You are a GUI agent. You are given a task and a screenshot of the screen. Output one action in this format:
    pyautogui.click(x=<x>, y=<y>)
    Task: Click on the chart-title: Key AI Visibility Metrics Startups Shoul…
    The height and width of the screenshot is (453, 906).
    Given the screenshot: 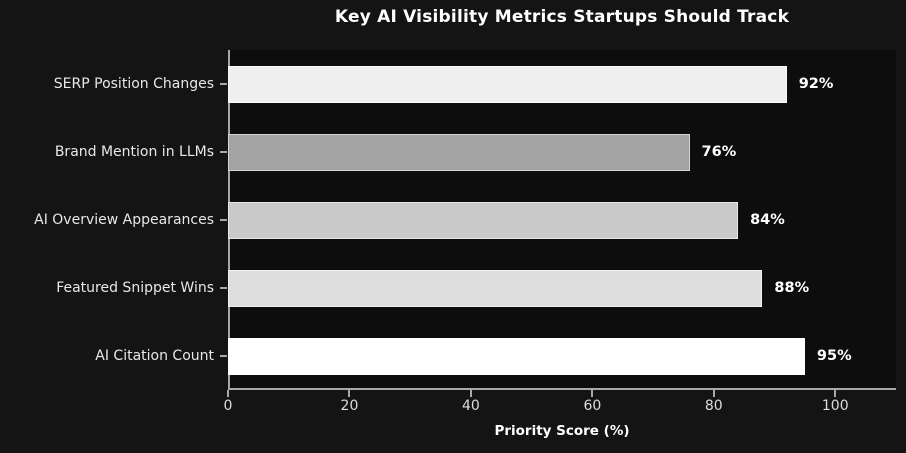 What is the action you would take?
    pyautogui.click(x=562, y=17)
    